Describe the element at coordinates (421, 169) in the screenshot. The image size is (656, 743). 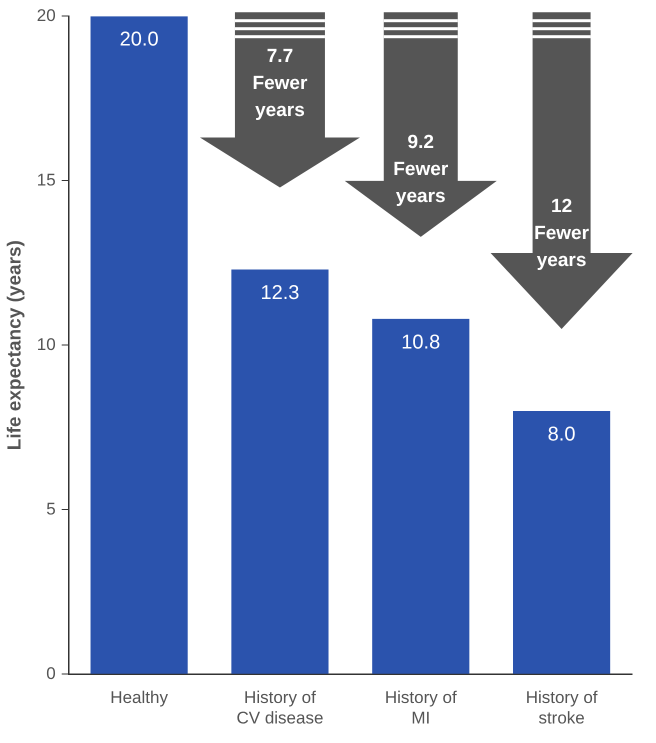
I see `annotation: 9.2 Fewer years` at that location.